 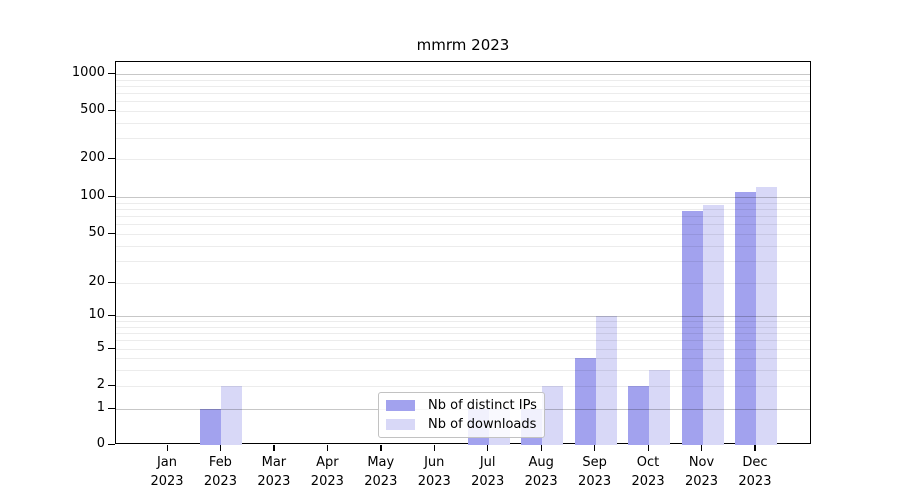 I want to click on y-tick-label: 2, so click(x=100, y=384).